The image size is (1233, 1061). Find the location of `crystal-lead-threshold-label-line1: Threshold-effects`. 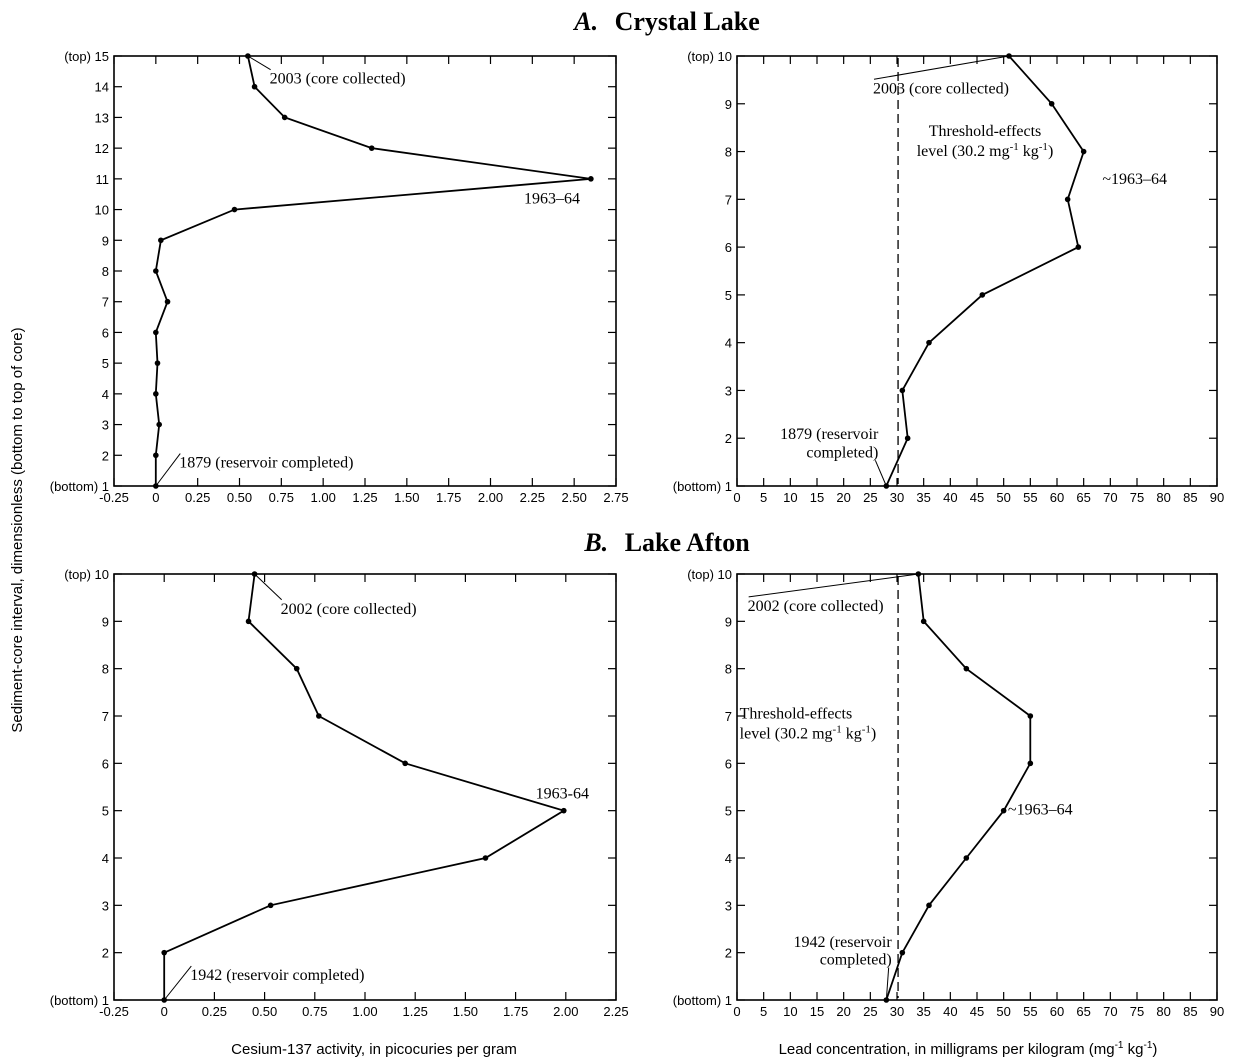

crystal-lead-threshold-label-line1: Threshold-effects is located at coordinates (985, 131).